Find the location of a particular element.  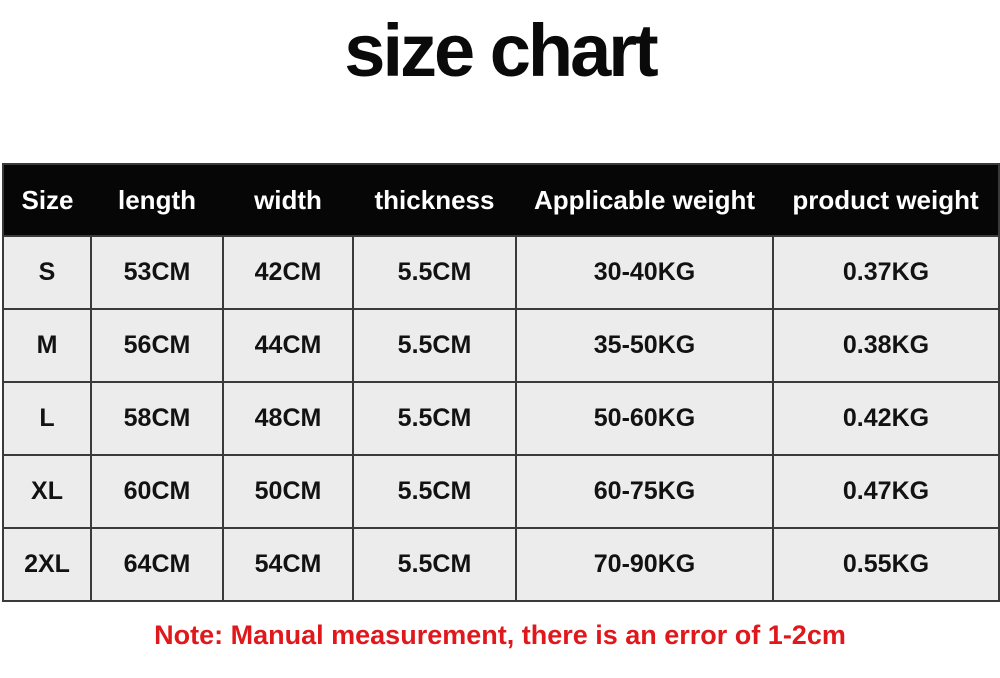

cell-product-weight: 0.42KG is located at coordinates (886, 418).